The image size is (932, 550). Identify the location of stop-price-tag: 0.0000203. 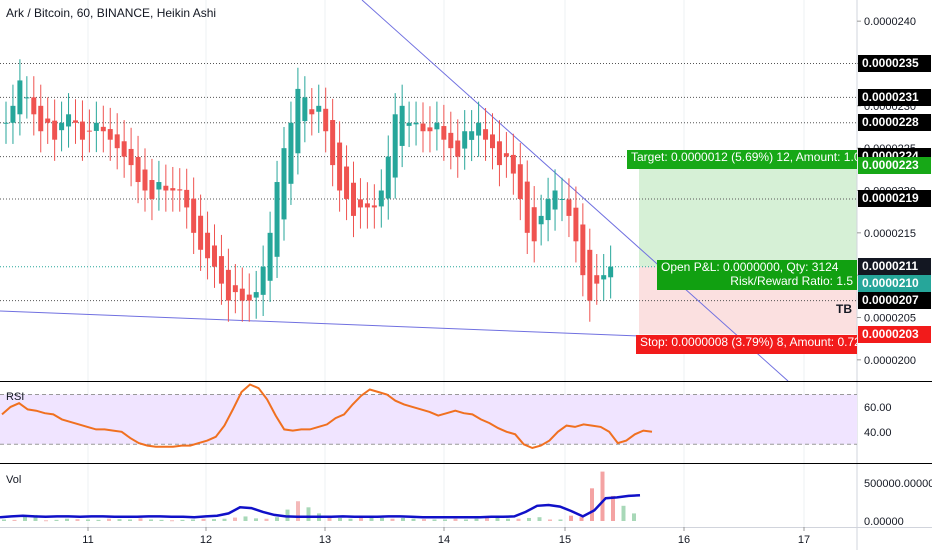
(894, 334).